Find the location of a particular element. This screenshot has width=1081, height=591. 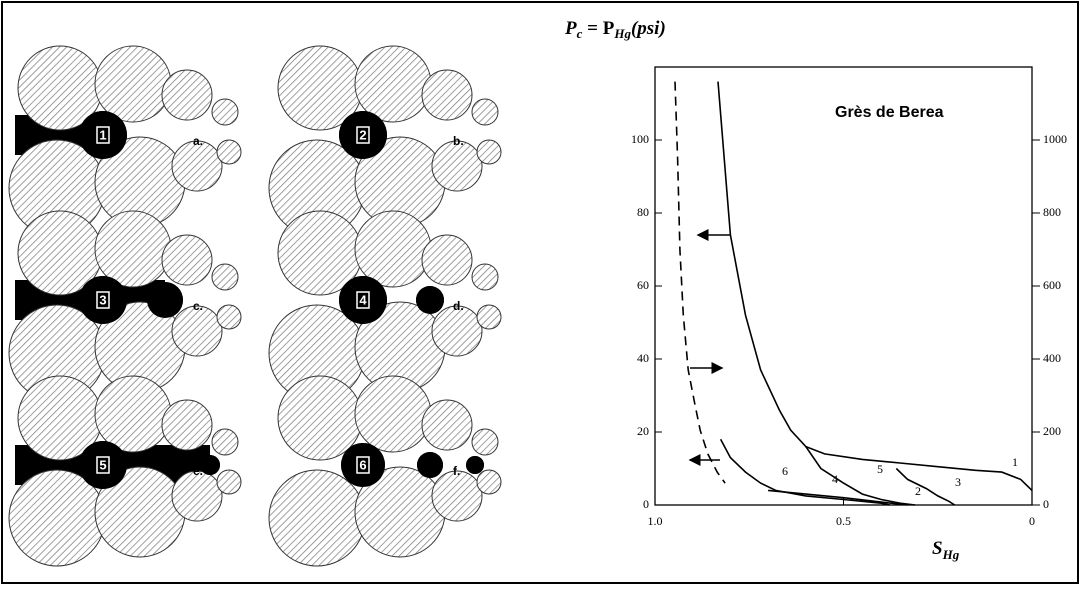

panel-letter: e. is located at coordinates (198, 471).